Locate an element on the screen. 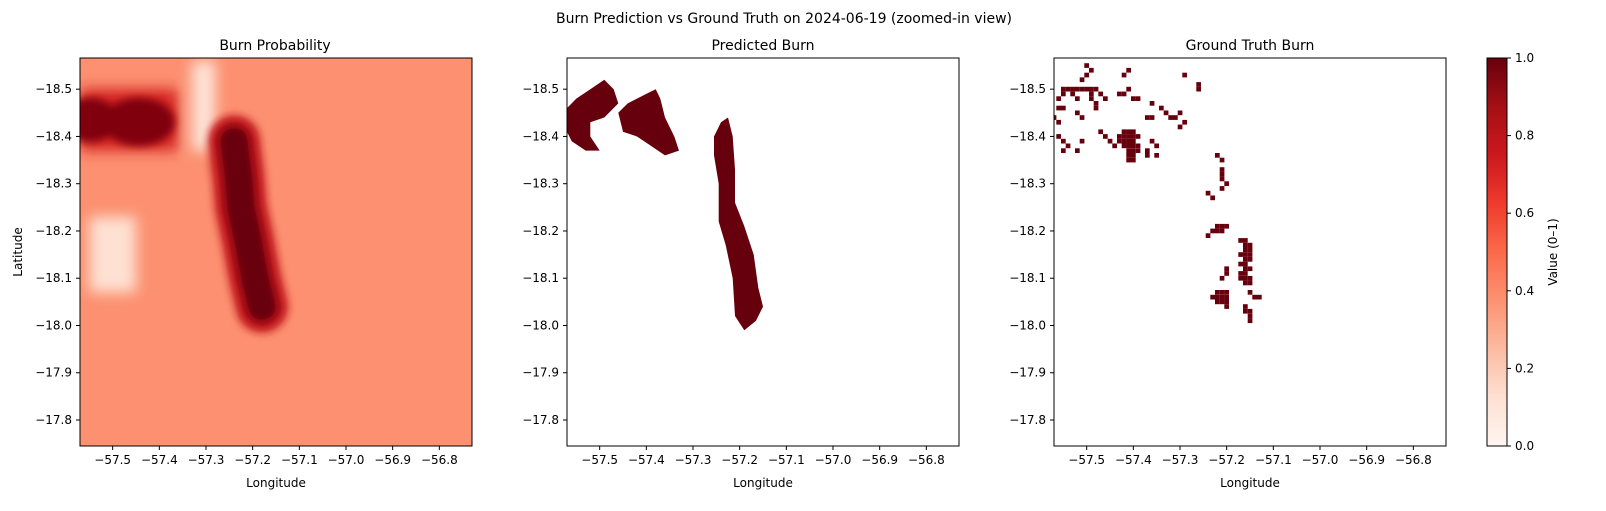 Image resolution: width=1606 pixels, height=511 pixels. y-tick-label: −17.9 is located at coordinates (53, 373).